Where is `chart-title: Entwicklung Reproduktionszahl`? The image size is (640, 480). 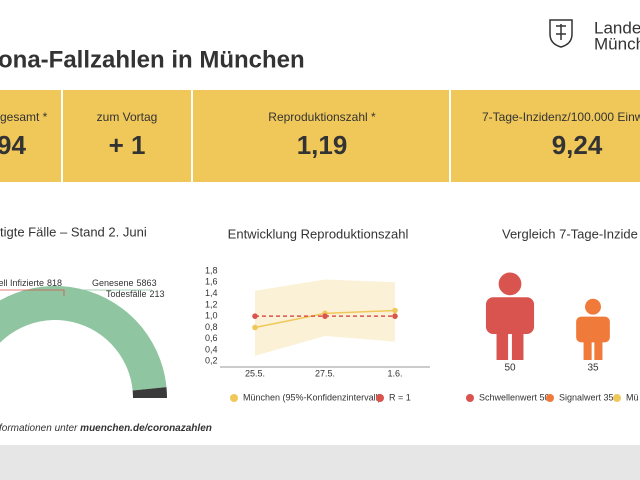
chart-title: Entwicklung Reproduktionszahl is located at coordinates (318, 233).